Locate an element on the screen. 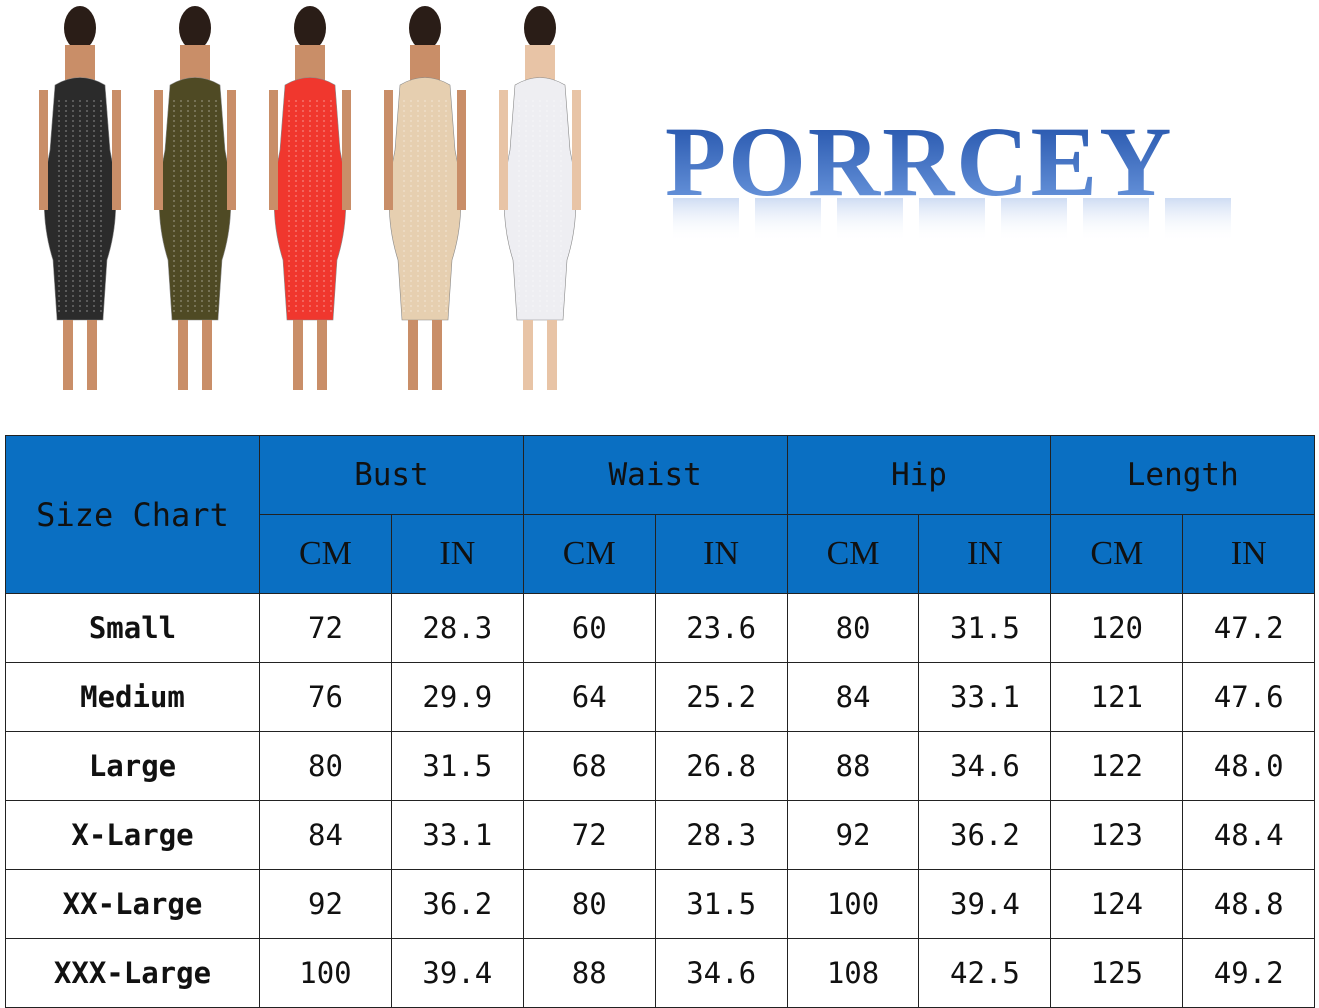  table-cell: 108 is located at coordinates (853, 973).